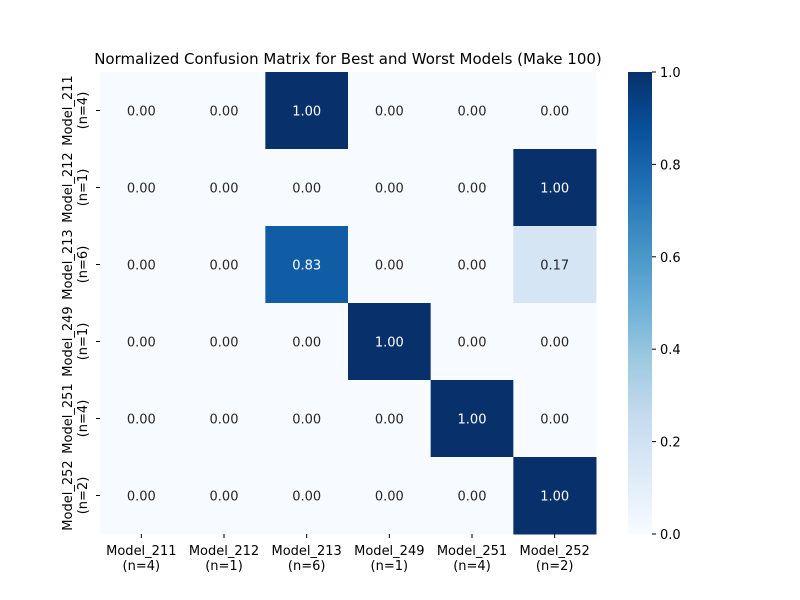 This screenshot has width=800, height=600. What do you see at coordinates (76, 264) in the screenshot?
I see `y-tick-label: Model_213(n=6)` at bounding box center [76, 264].